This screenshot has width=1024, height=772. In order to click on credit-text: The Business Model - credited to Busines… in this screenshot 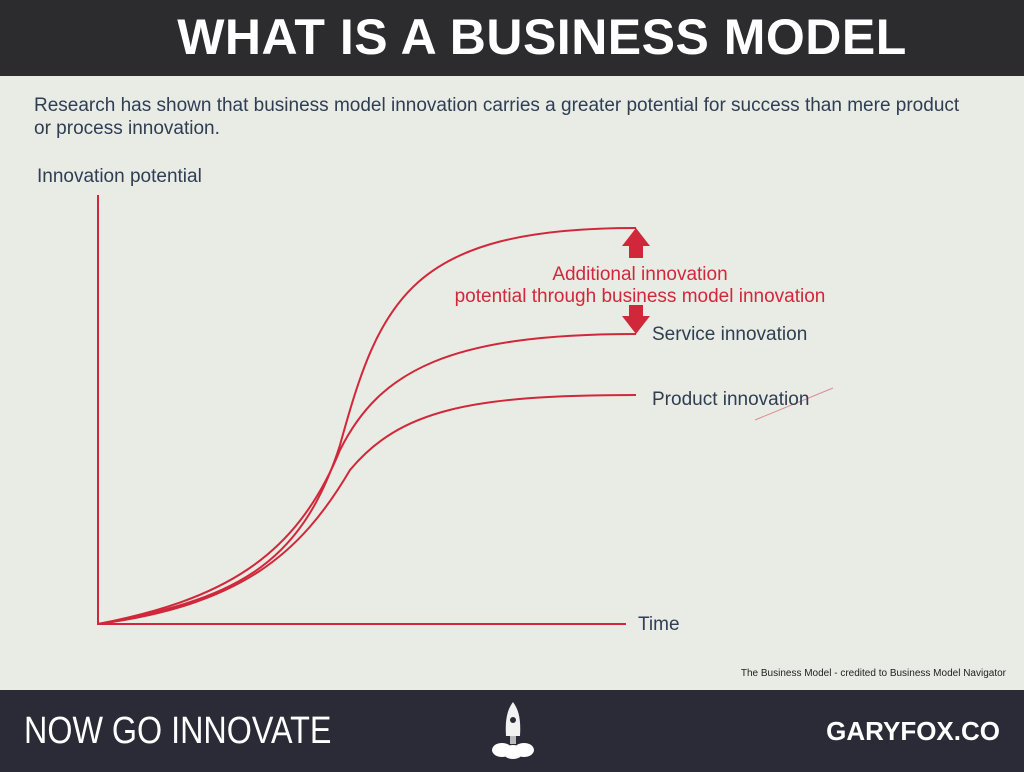, I will do `click(873, 673)`.